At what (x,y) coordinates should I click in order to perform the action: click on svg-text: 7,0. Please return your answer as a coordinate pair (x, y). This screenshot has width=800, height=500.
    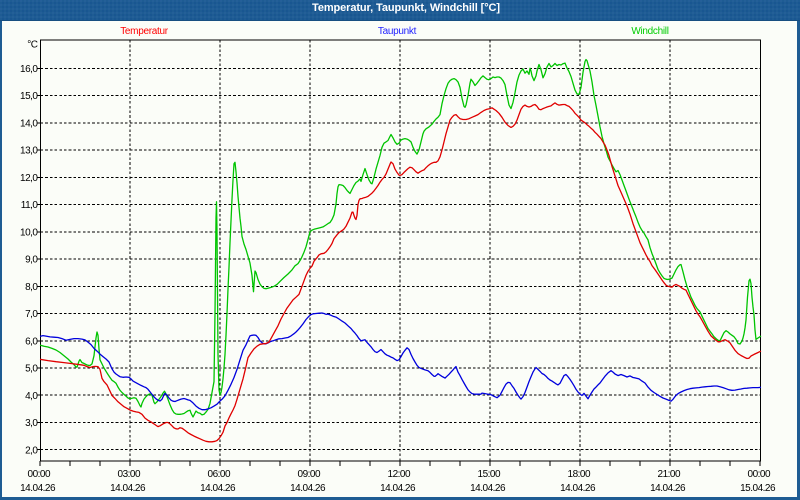
    Looking at the image, I should click on (31, 314).